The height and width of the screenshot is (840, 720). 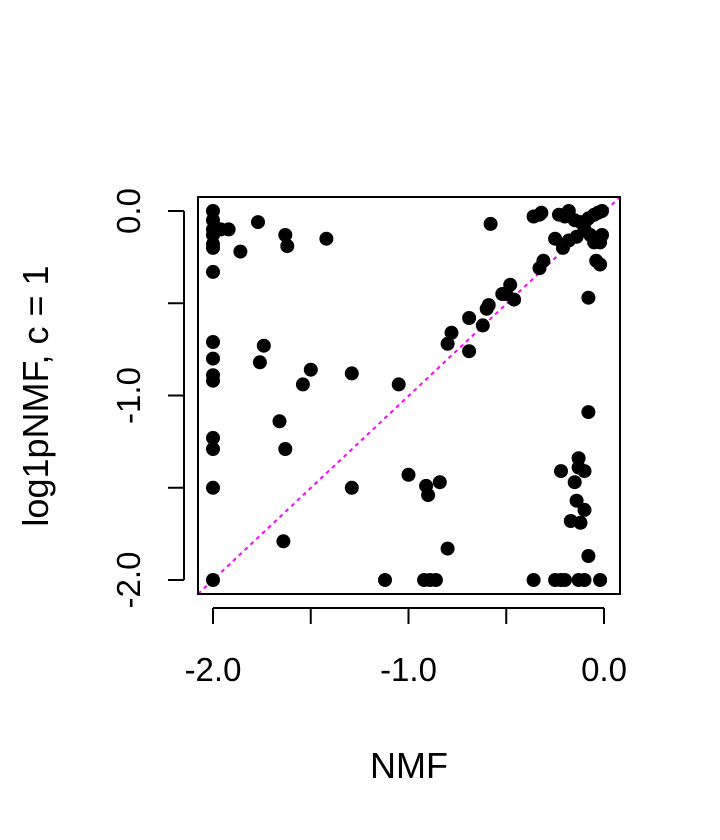 I want to click on x-tick-label: -1.0, so click(x=408, y=669).